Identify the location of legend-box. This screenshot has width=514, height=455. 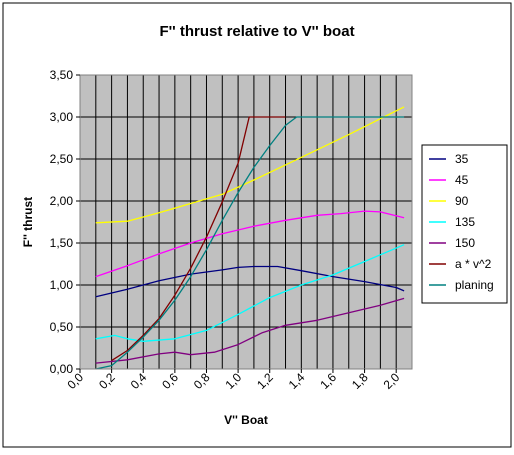
(464, 224).